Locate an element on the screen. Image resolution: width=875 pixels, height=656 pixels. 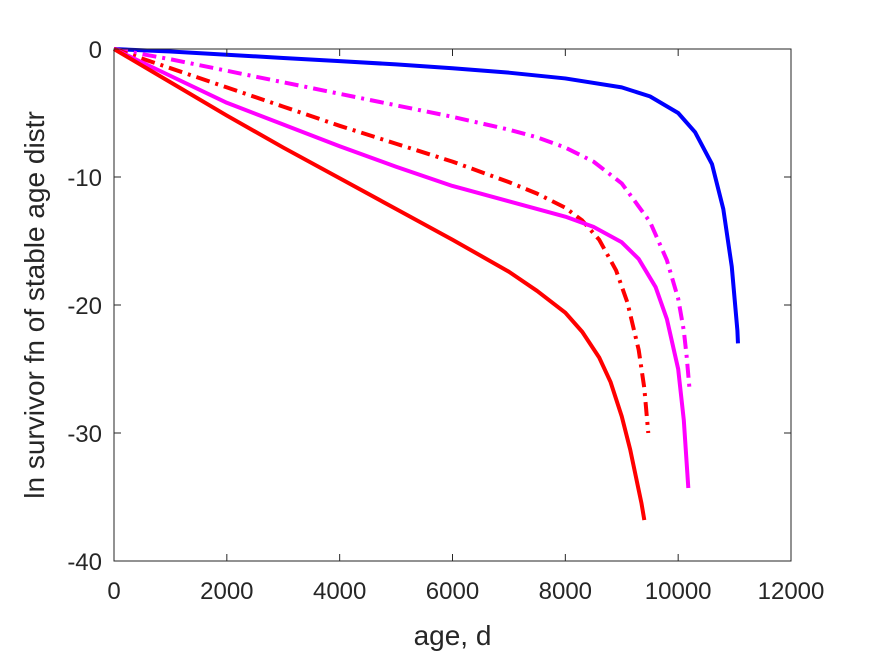
x-tick-label: 12000 is located at coordinates (791, 591).